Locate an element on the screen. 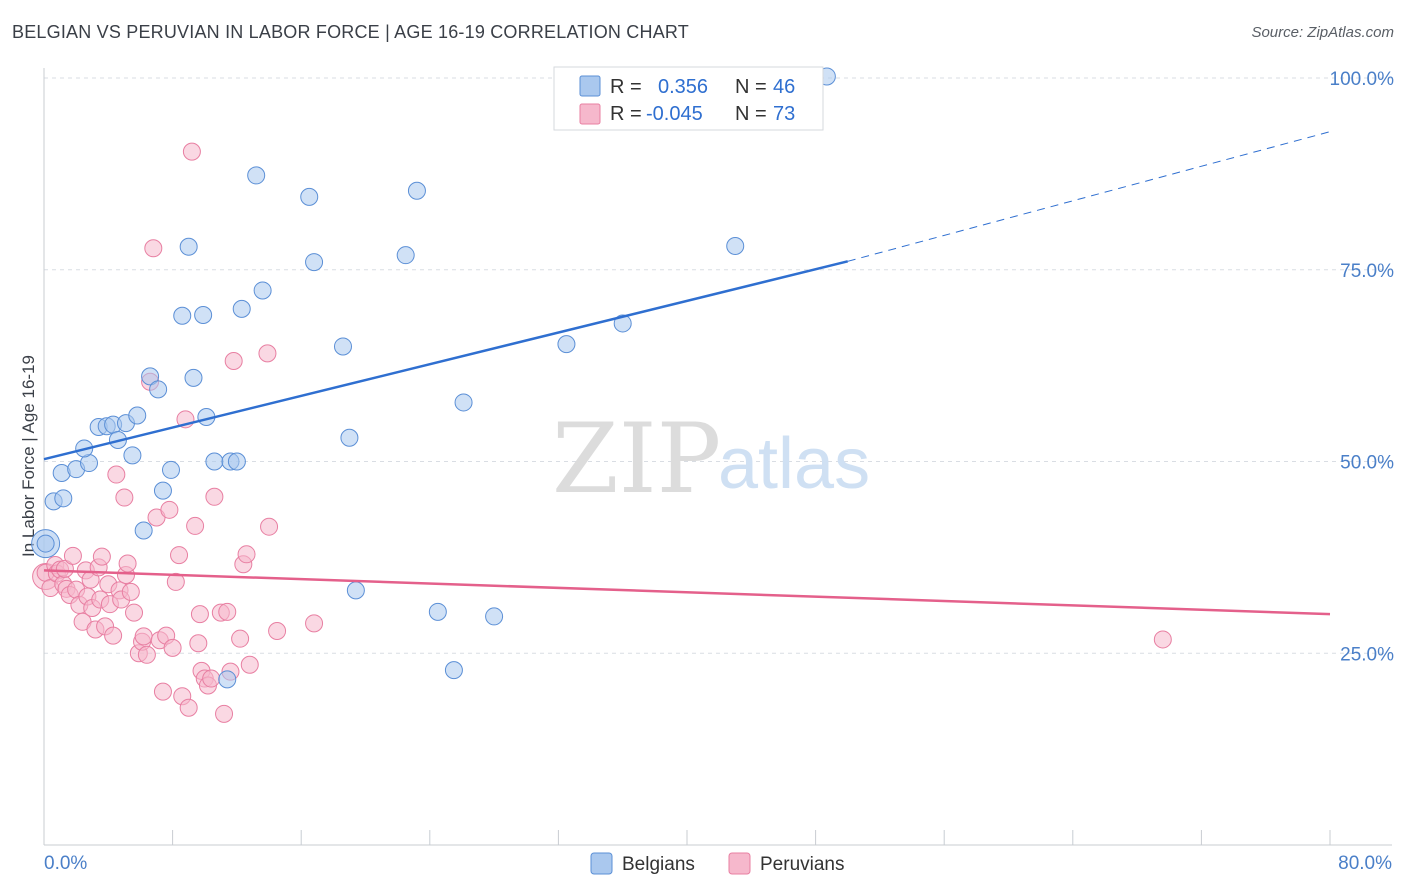 This screenshot has height=892, width=1406. belgian-trend-extension is located at coordinates (1089, 196).